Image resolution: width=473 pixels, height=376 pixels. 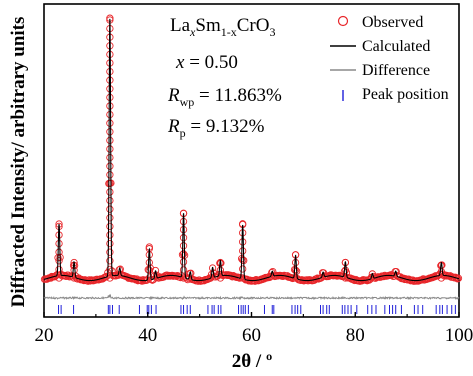 I want to click on x-tick-label: 100, so click(x=459, y=335).